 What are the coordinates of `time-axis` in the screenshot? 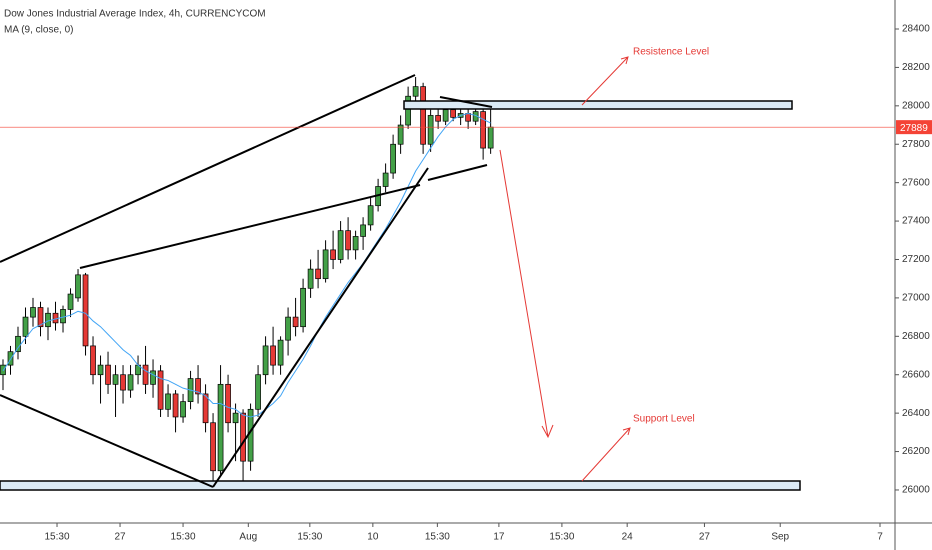 It's located at (466, 536).